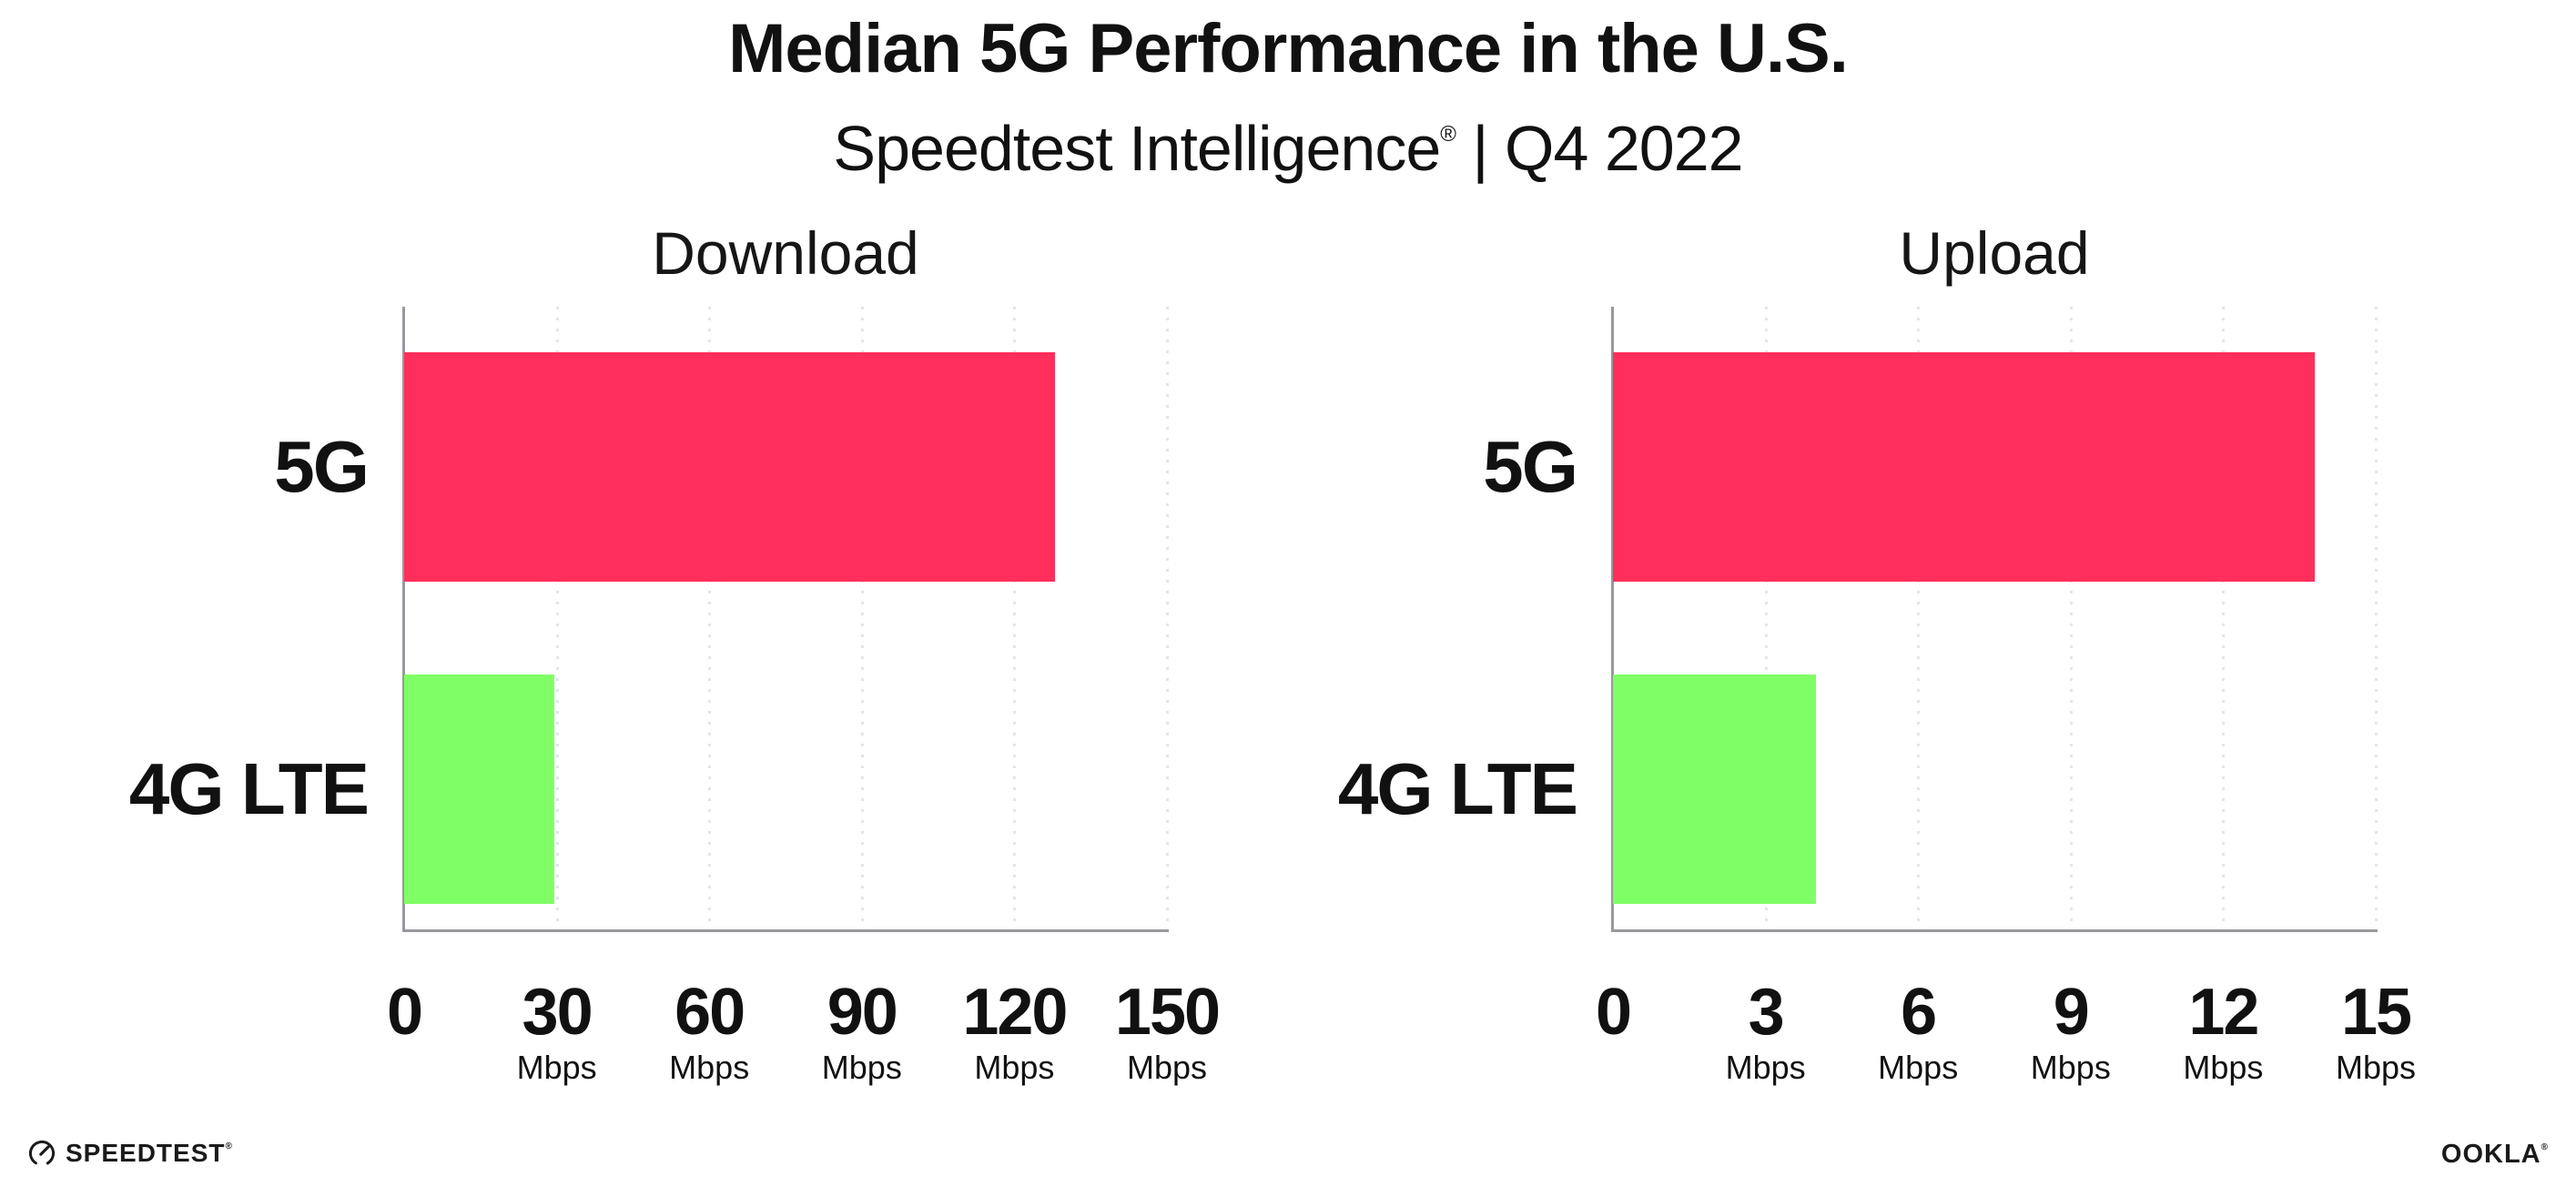  What do you see at coordinates (2376, 1012) in the screenshot?
I see `x-tick-value: 15` at bounding box center [2376, 1012].